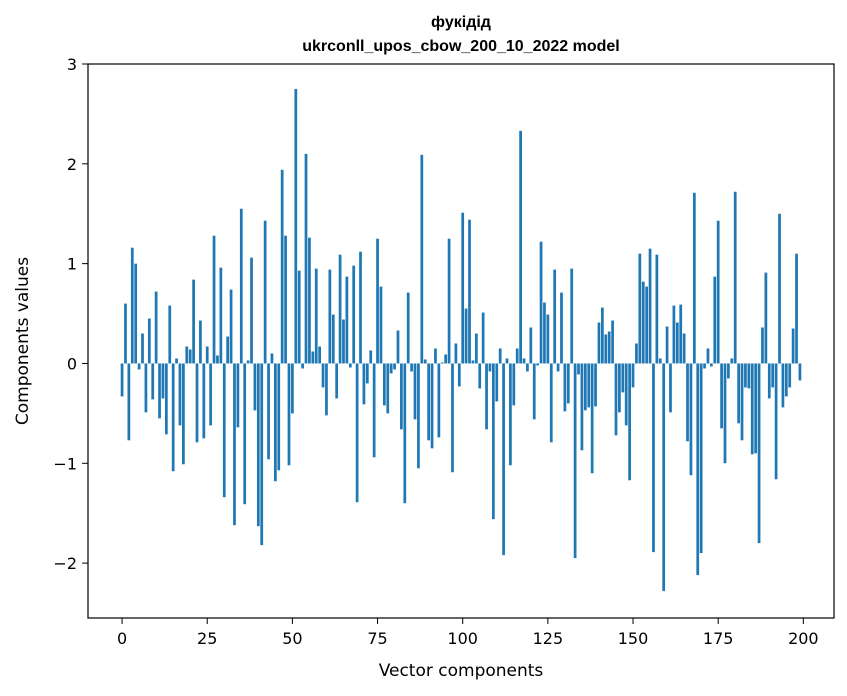 The width and height of the screenshot is (847, 696). What do you see at coordinates (72, 363) in the screenshot?
I see `y-tick-label-0: 0` at bounding box center [72, 363].